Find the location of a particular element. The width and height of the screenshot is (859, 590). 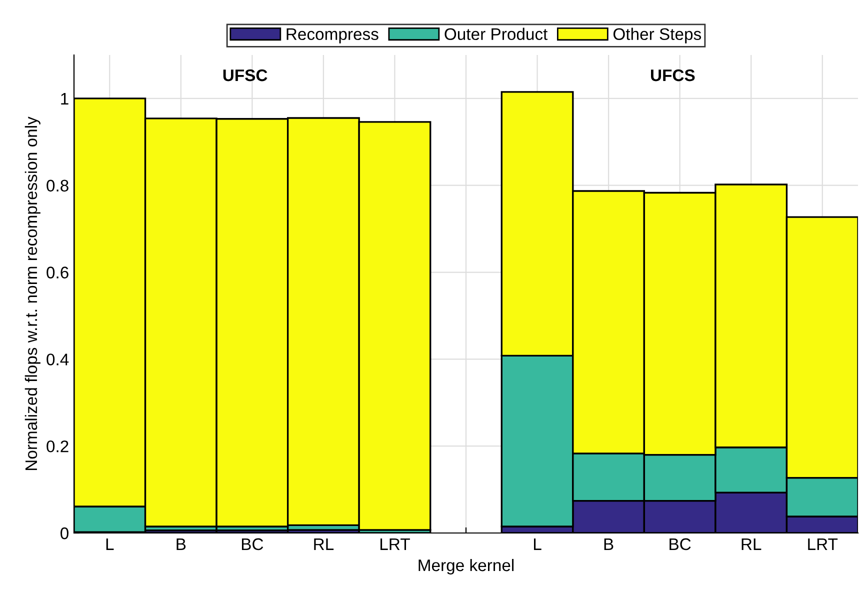

y-axis-title: Normalized flops w.r.t. norm recompression only is located at coordinates (32, 293).